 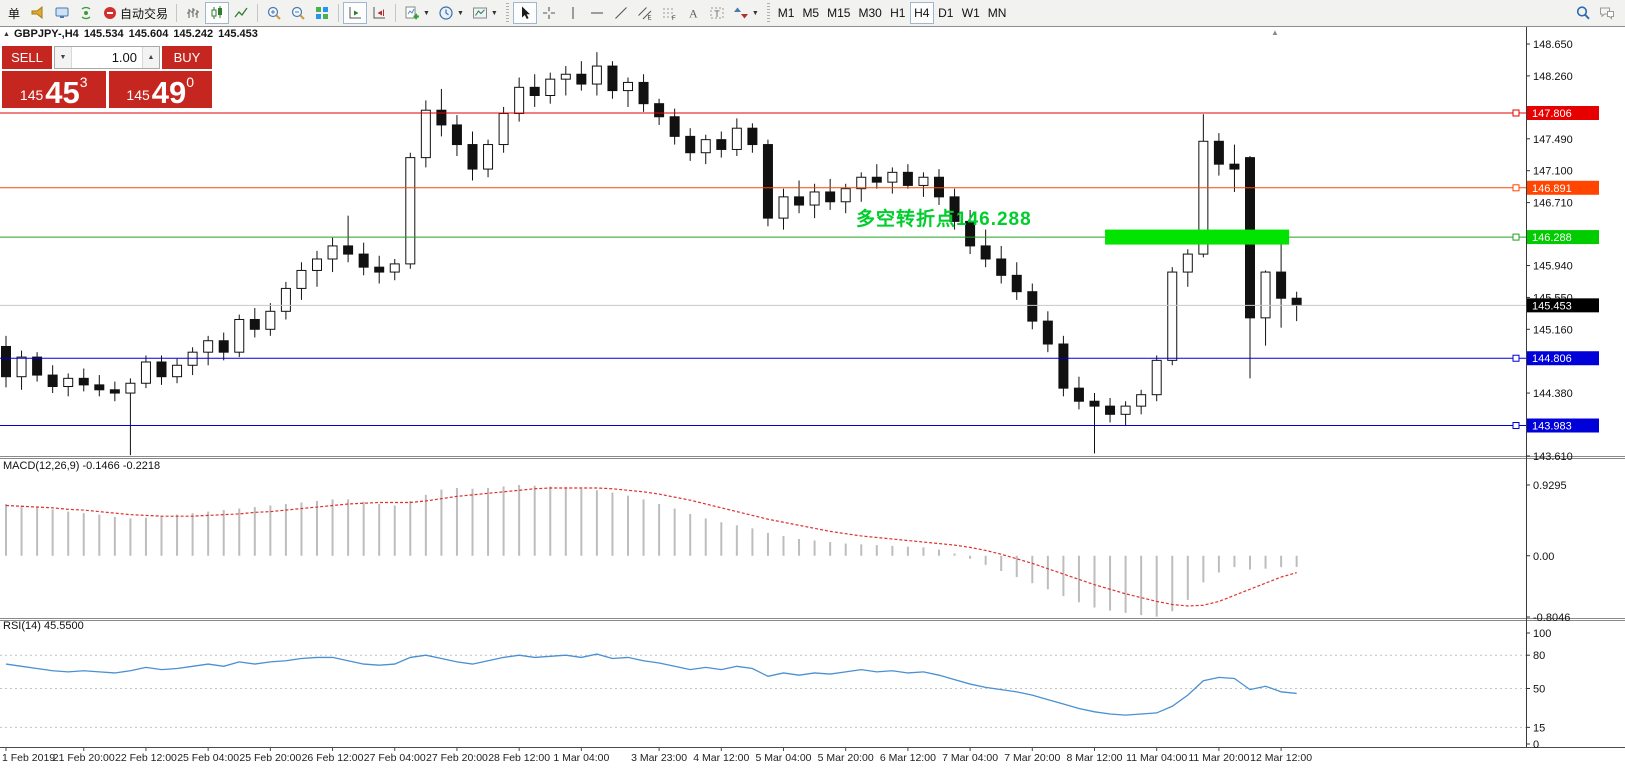 I want to click on toolbar-crosshair-button, so click(x=549, y=13).